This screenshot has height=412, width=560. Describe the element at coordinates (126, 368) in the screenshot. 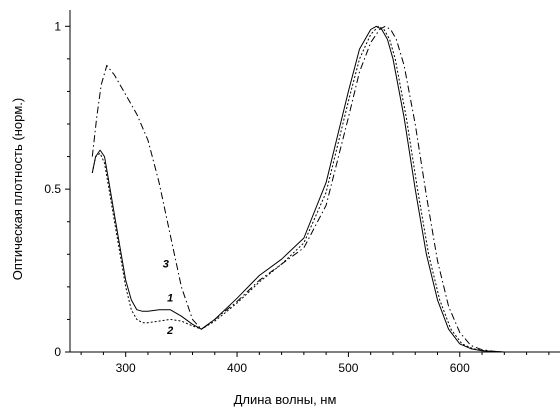

I see `x-tick-label: 300` at that location.